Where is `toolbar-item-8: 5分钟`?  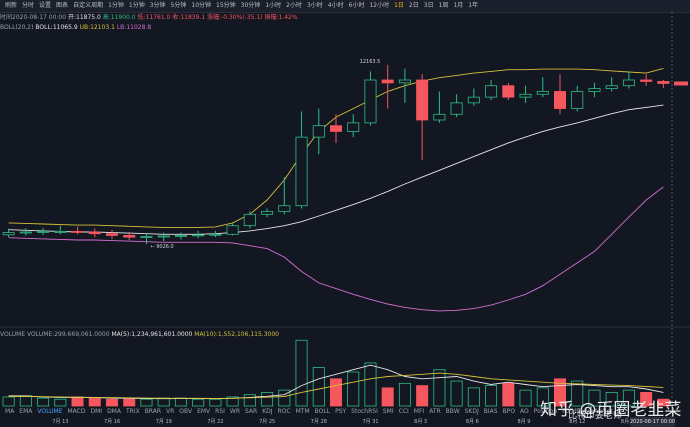 toolbar-item-8: 5分钟 is located at coordinates (178, 5).